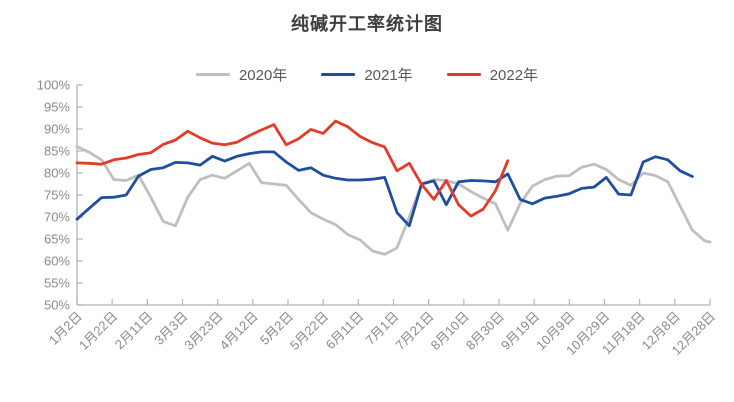 This screenshot has height=402, width=734. Describe the element at coordinates (263, 75) in the screenshot. I see `legend-label: 2020年` at that location.